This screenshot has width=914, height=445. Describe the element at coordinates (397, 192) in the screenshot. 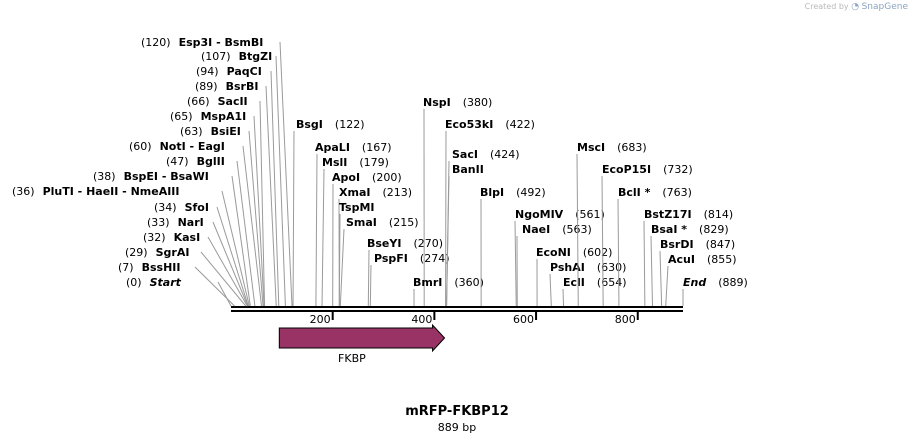

I see `site-position-label: (213)` at that location.